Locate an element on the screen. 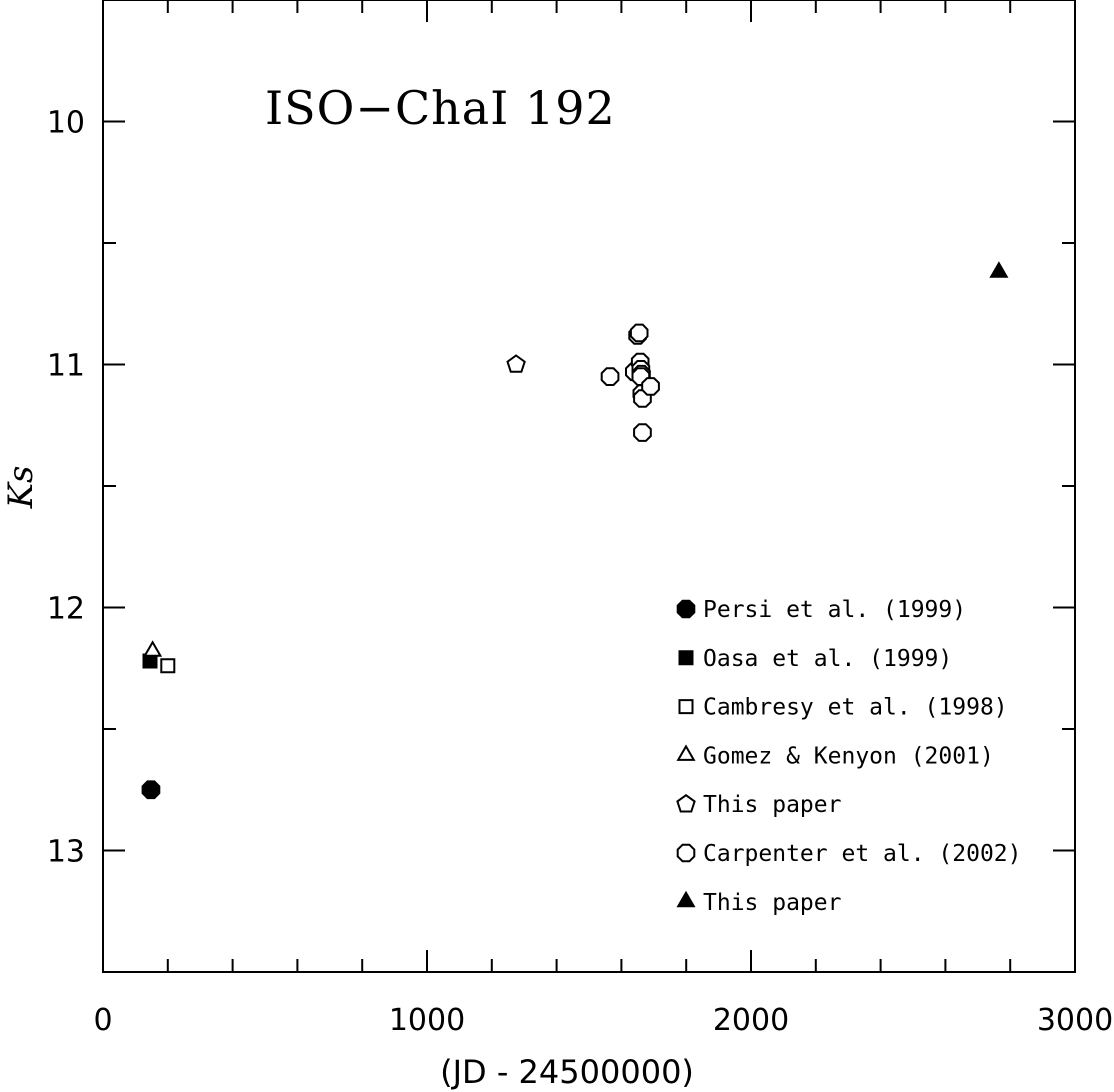 This screenshot has height=1092, width=1114. x-tick-label: 1000 is located at coordinates (427, 1020).